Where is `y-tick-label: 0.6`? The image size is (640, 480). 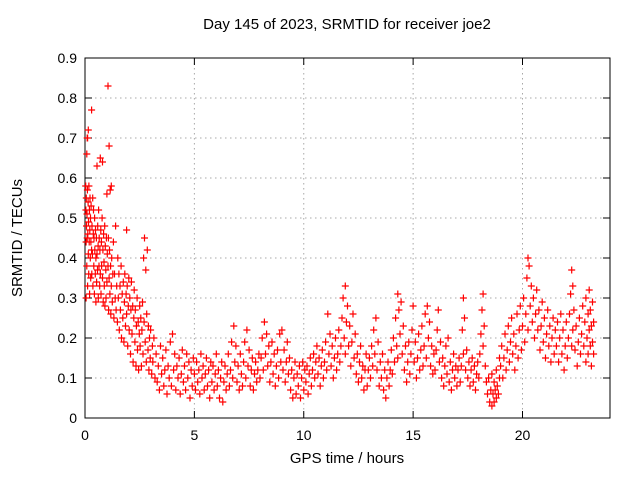
y-tick-label: 0.6 is located at coordinates (68, 178).